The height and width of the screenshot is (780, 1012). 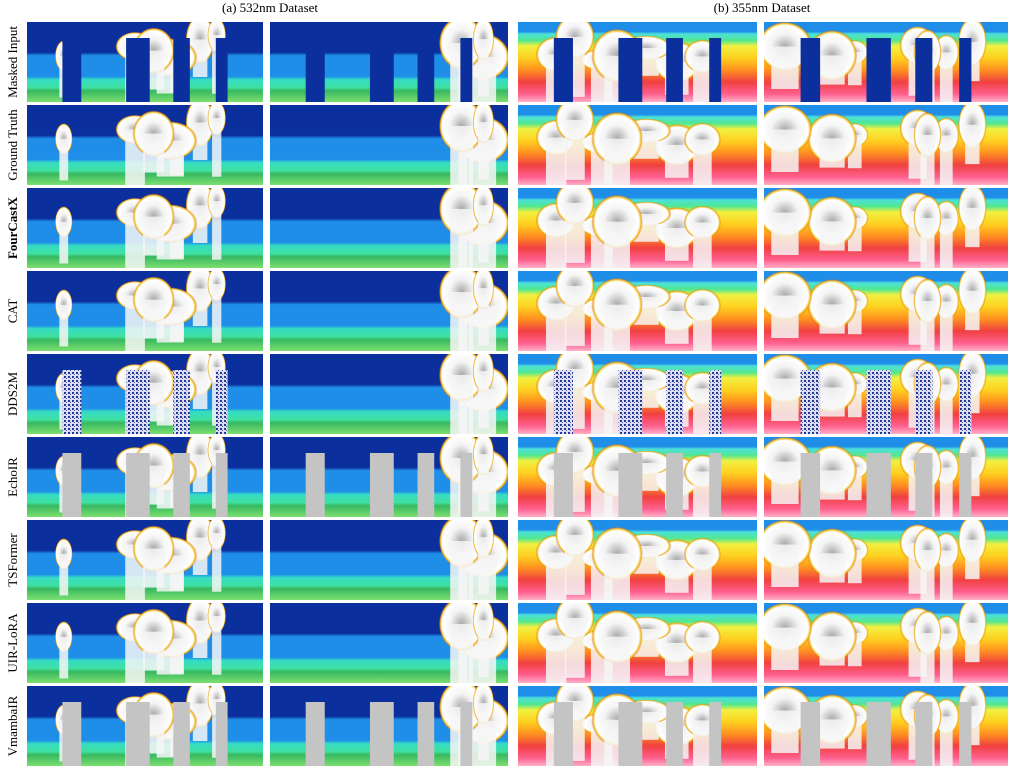 I want to click on column-title: (a) 532nm Dataset, so click(x=270, y=7).